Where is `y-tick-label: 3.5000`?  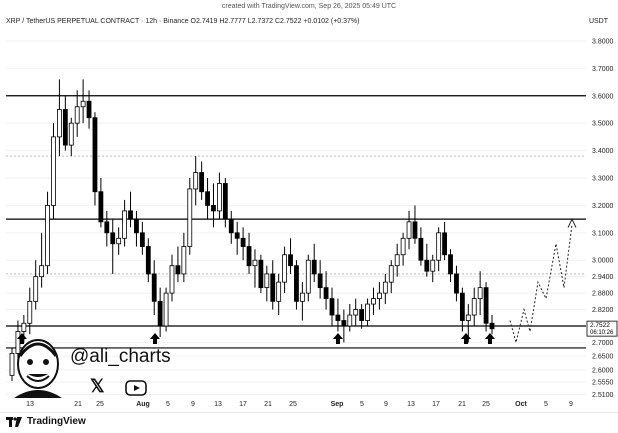
y-tick-label: 3.5000 is located at coordinates (603, 124).